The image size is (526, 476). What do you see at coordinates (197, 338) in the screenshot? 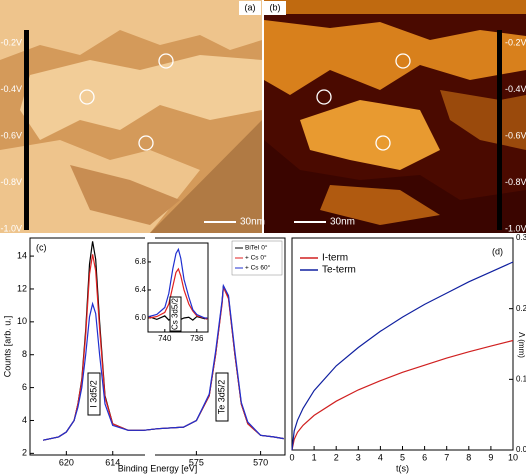
I see `x-tick-label: 736` at bounding box center [197, 338].